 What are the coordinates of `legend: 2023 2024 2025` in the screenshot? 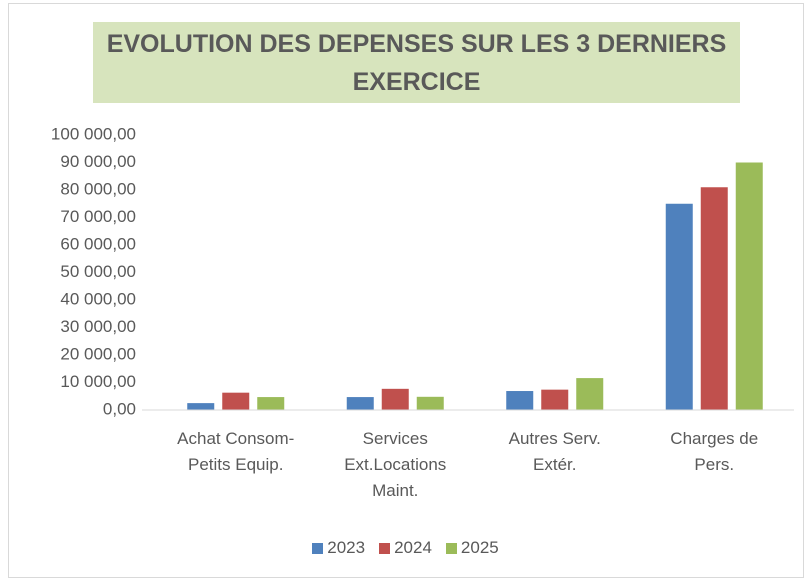 It's located at (405, 548).